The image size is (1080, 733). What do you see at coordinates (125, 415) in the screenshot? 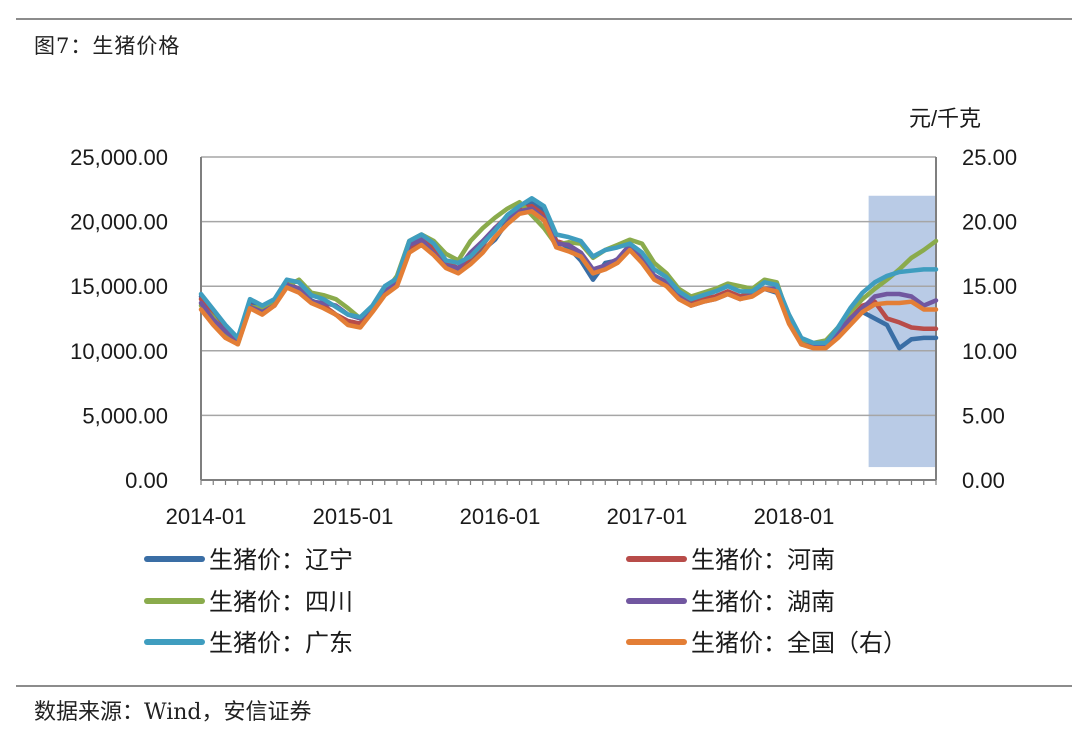
I see `left-tick-label: 5,000.00` at bounding box center [125, 415].